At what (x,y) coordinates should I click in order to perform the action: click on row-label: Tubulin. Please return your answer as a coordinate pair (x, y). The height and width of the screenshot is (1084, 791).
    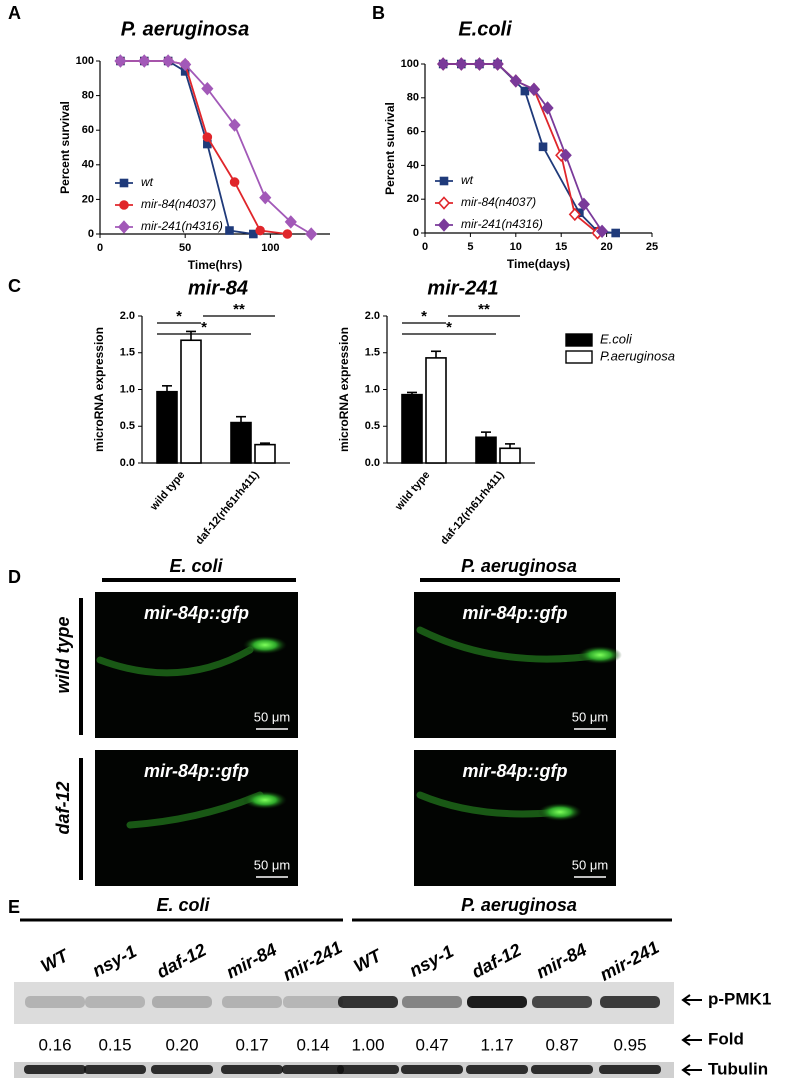
    Looking at the image, I should click on (738, 1068).